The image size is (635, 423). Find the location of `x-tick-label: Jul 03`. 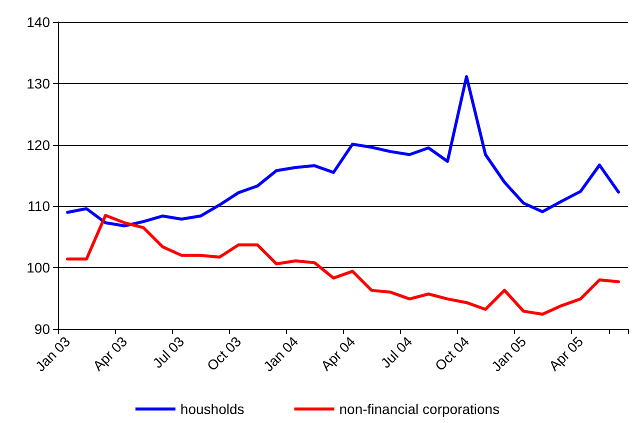

x-tick-label: Jul 03 is located at coordinates (168, 352).